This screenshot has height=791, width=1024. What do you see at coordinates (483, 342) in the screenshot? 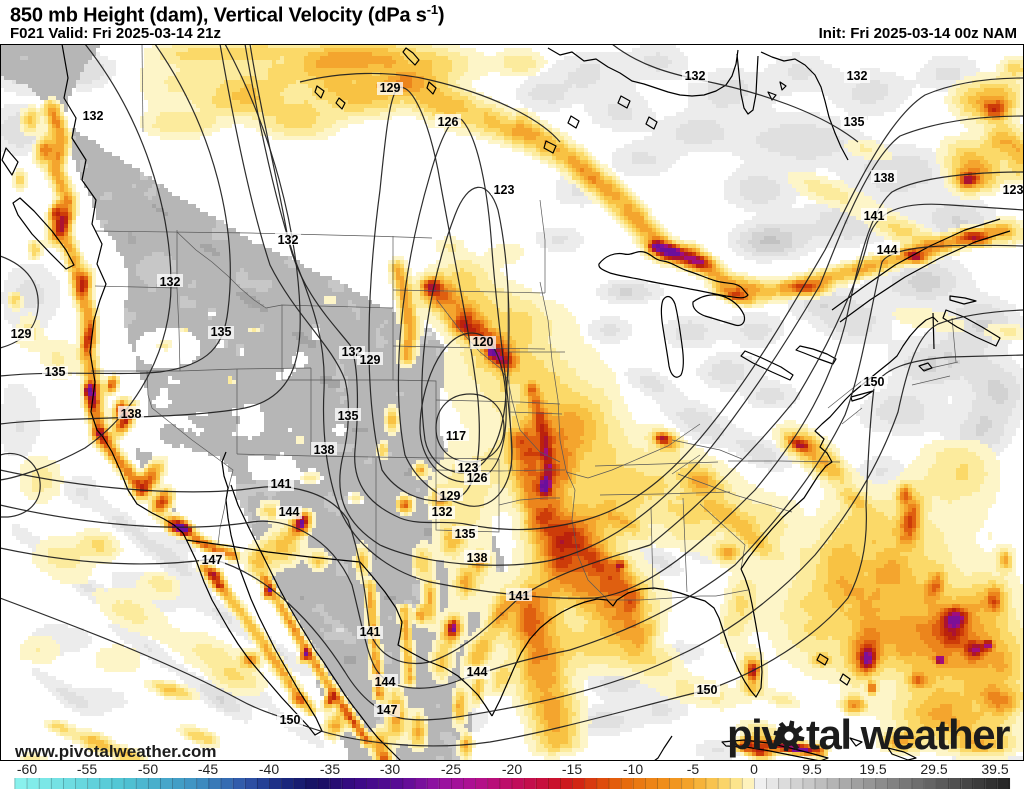
I see `svg-text: 120` at bounding box center [483, 342].